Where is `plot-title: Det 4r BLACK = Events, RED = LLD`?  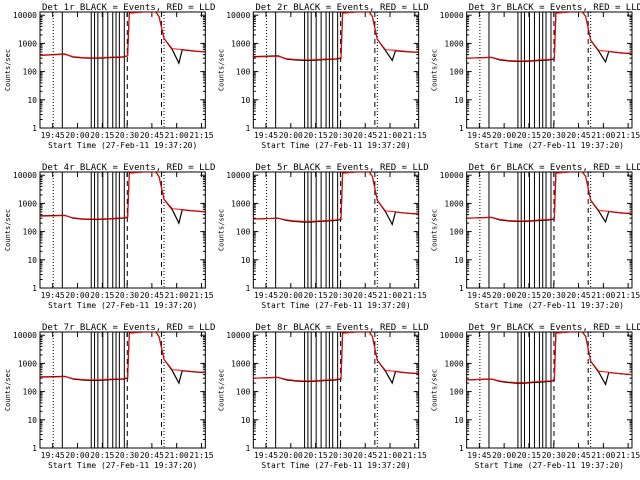
plot-title: Det 4r BLACK = Events, RED = LLD is located at coordinates (128, 168).